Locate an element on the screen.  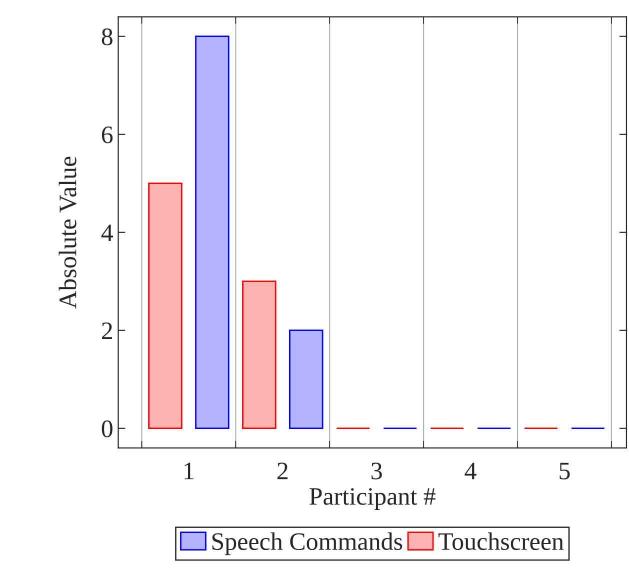
y-tick-label: 6 is located at coordinates (107, 135).